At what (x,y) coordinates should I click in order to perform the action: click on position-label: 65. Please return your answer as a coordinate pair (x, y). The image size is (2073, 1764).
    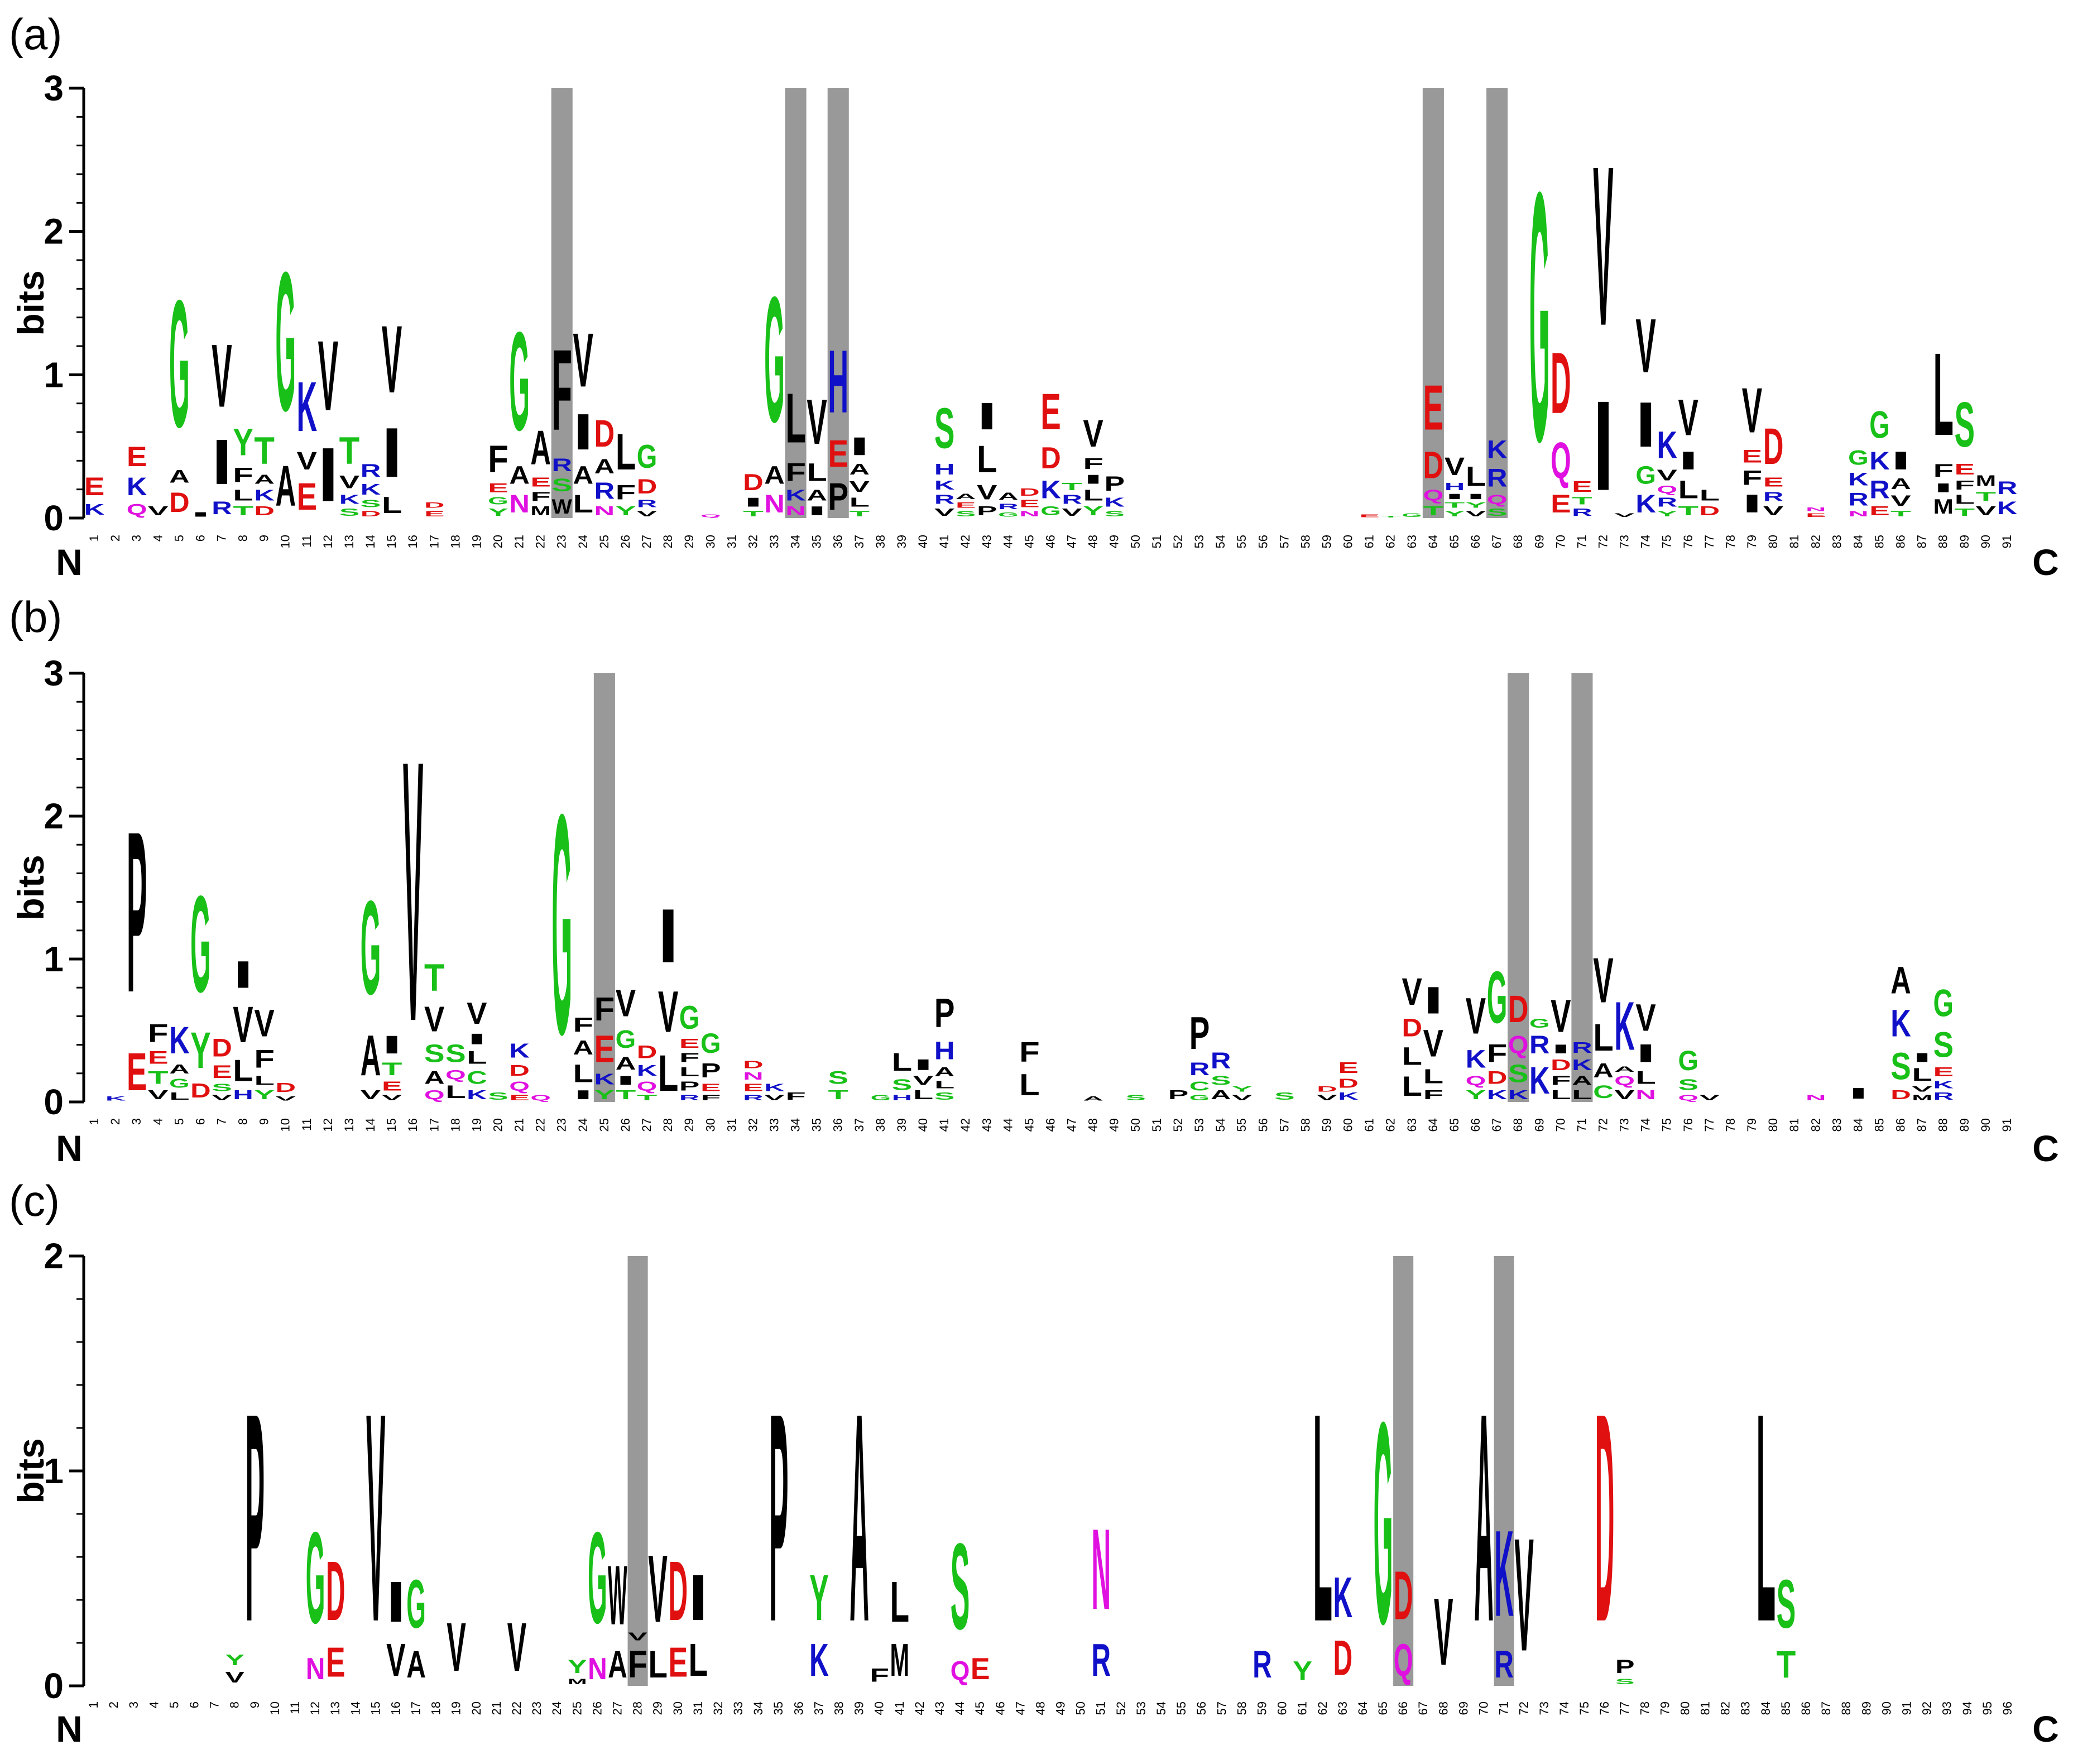
    Looking at the image, I should click on (1454, 541).